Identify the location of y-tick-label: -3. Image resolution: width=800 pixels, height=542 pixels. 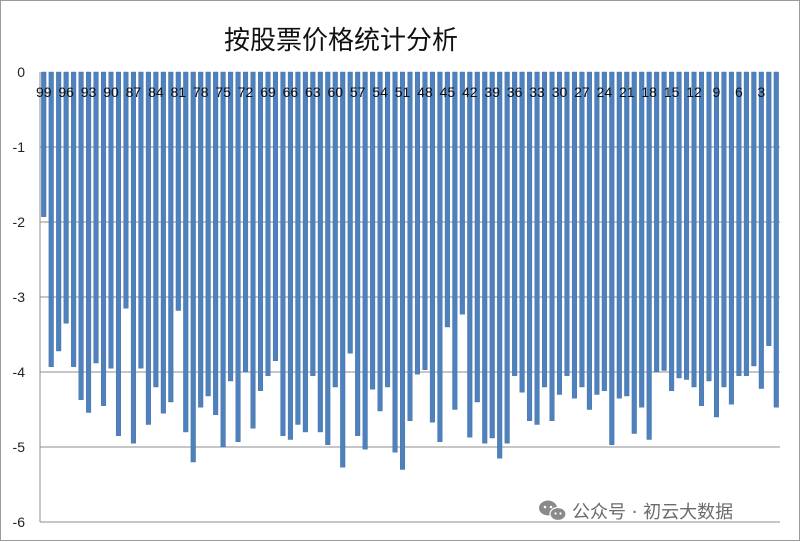
(19, 297).